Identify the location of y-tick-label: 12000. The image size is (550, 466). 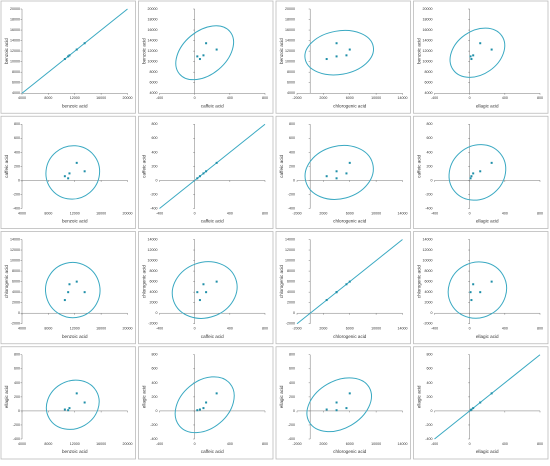
(153, 250).